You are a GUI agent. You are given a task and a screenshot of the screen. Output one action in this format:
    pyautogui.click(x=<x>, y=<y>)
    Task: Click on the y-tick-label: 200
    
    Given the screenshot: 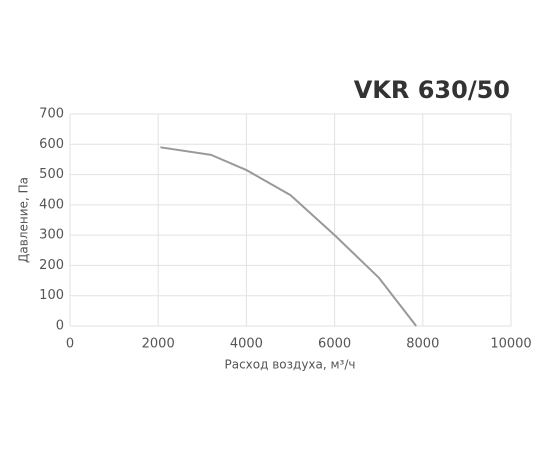 What is the action you would take?
    pyautogui.click(x=51, y=265)
    